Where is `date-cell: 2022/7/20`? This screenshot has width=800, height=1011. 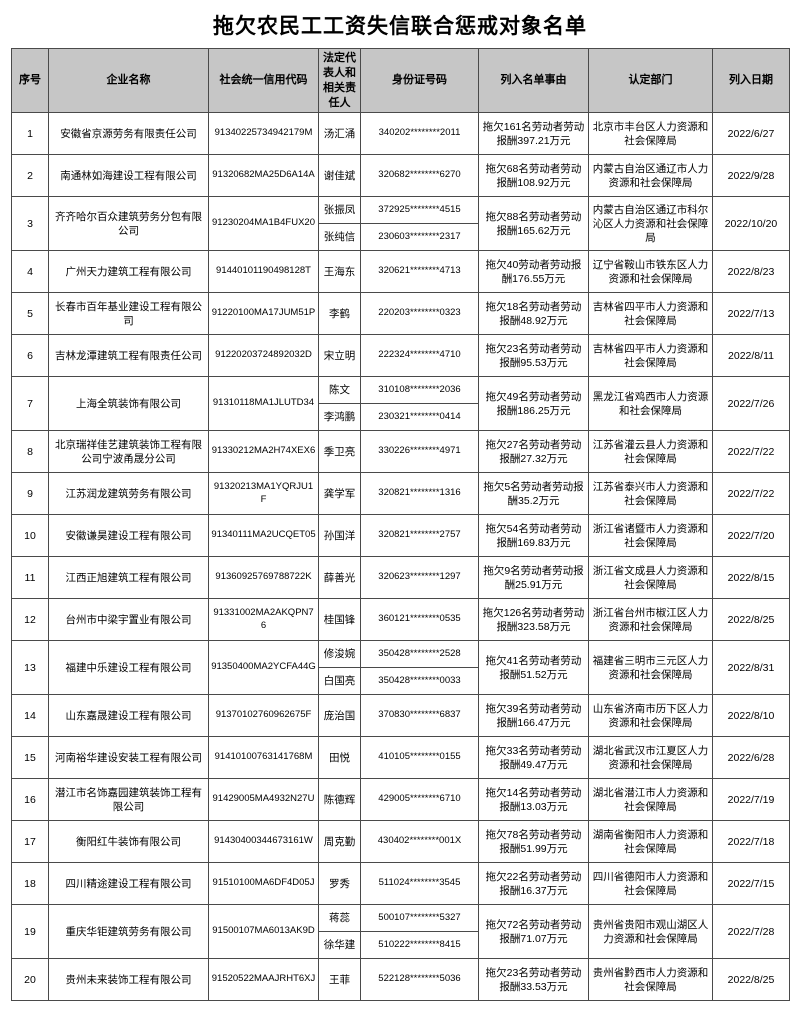
date-cell: 2022/7/20 is located at coordinates (751, 536).